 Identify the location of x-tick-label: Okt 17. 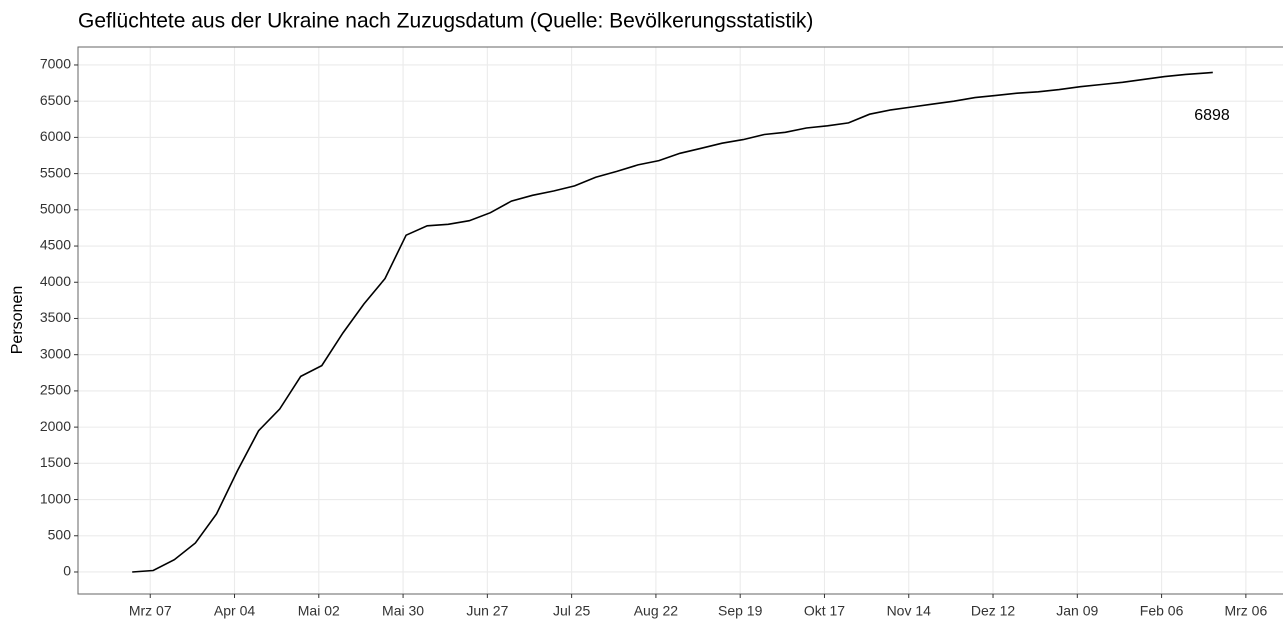
(824, 611).